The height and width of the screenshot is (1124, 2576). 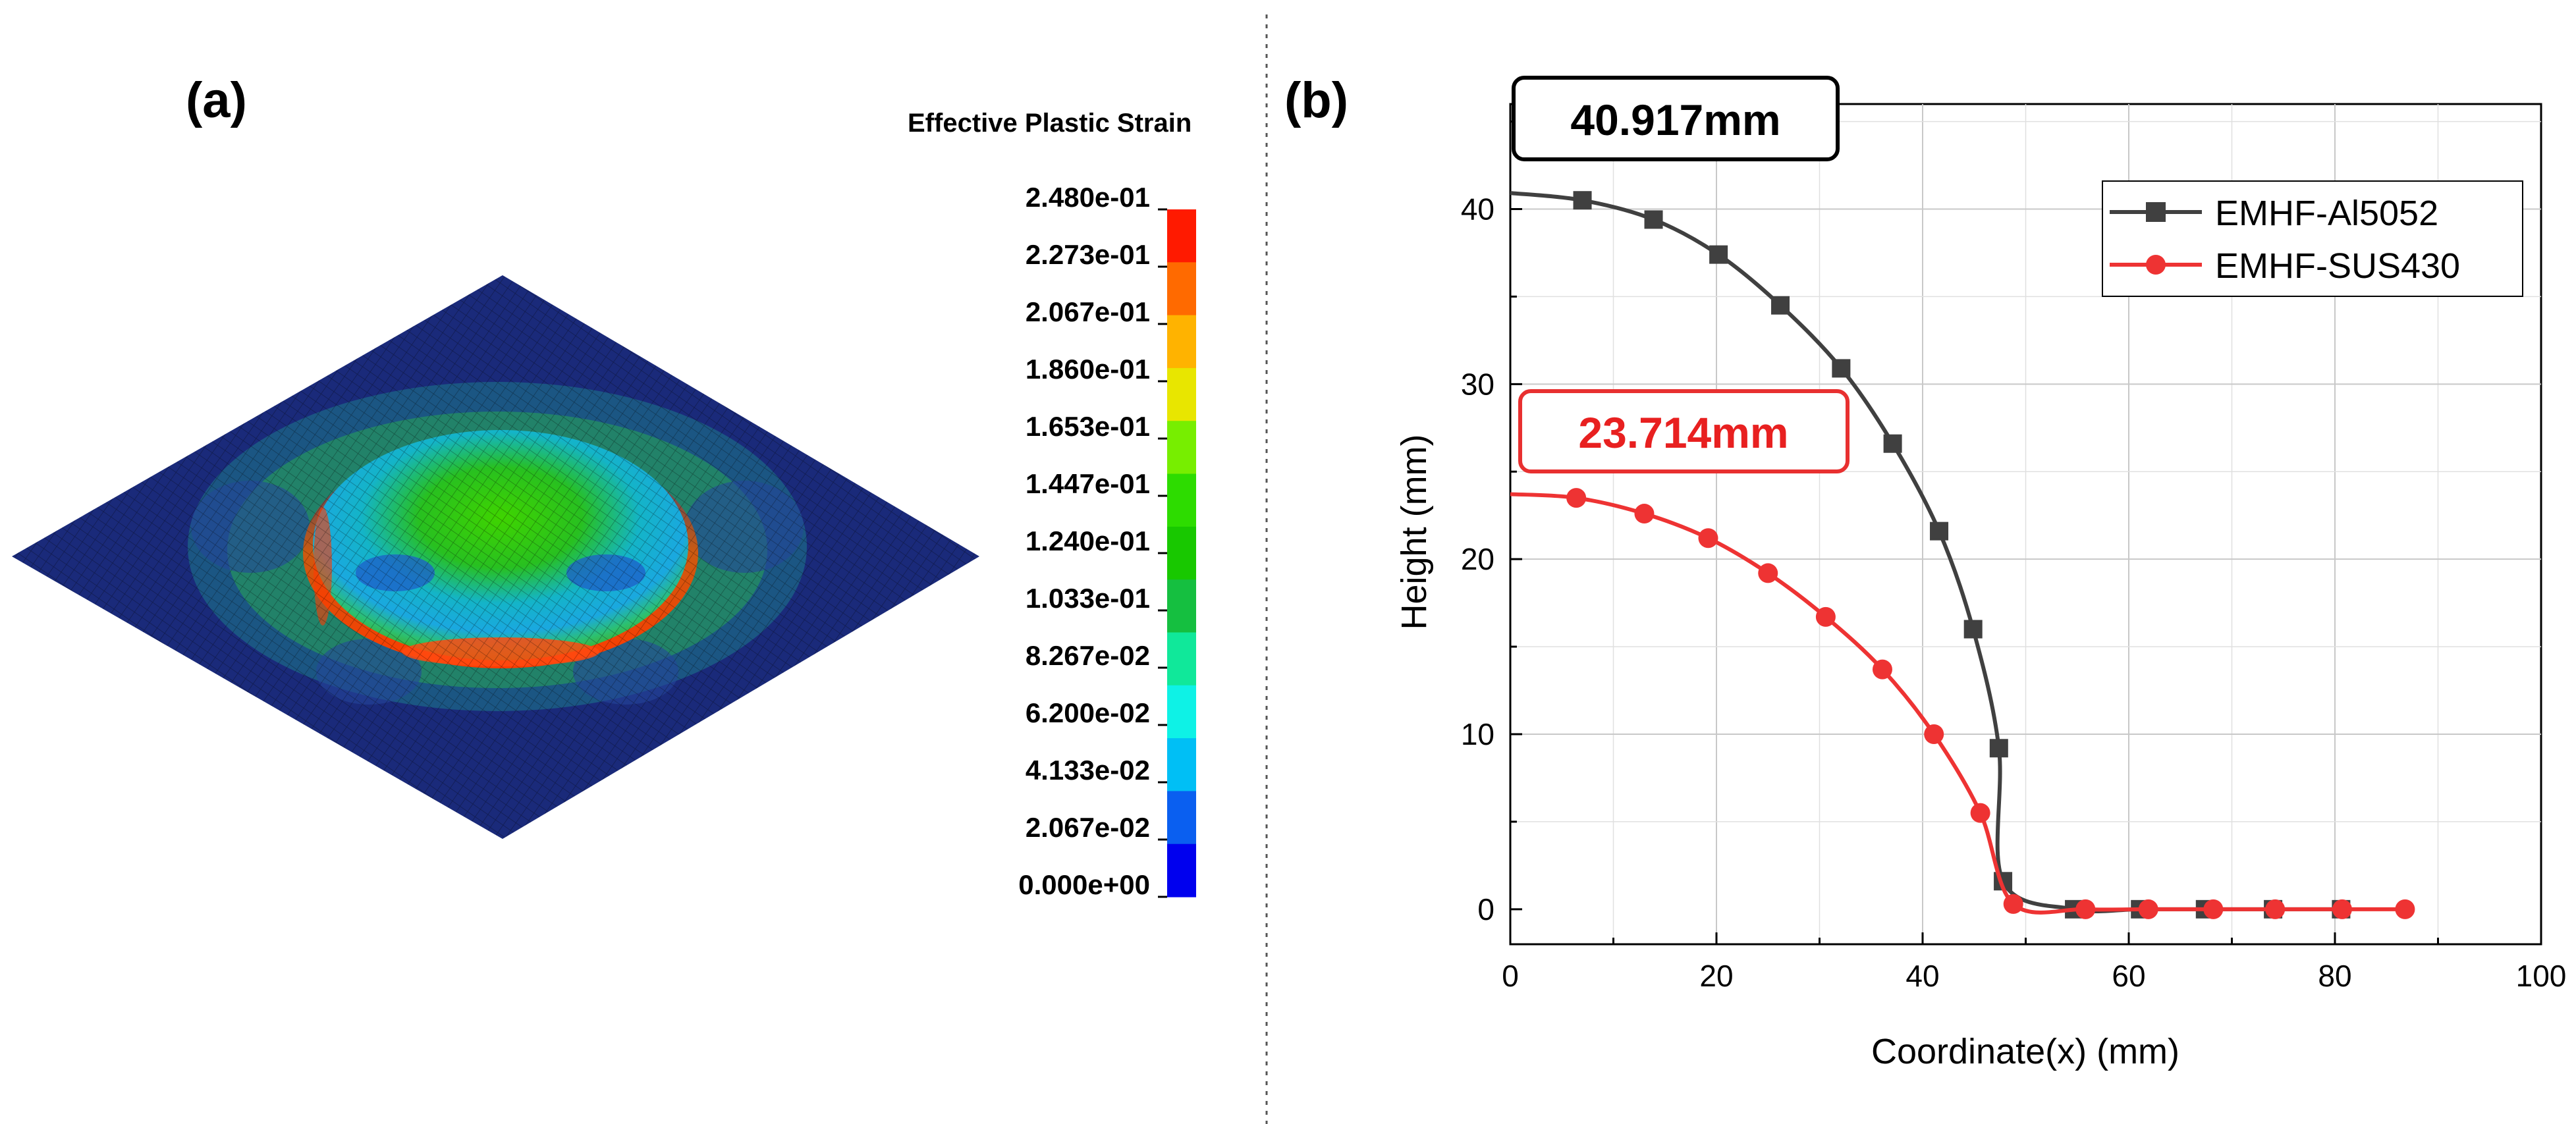 I want to click on legend-label-al5052: EMHF-Al5052, so click(x=2326, y=214).